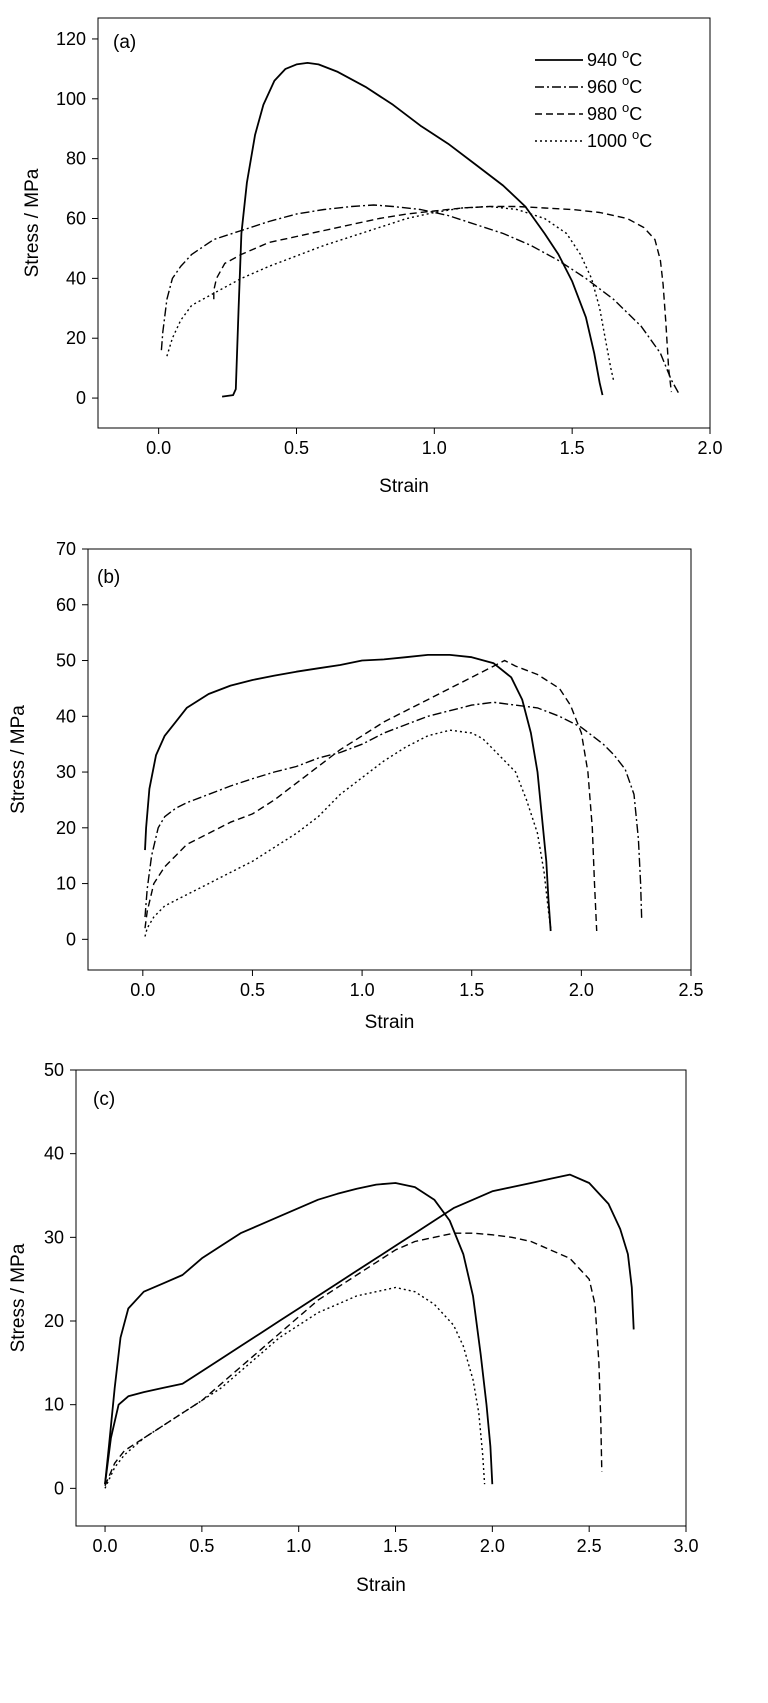 This screenshot has width=768, height=1703. Describe the element at coordinates (609, 141) in the screenshot. I see `legend-label: 1000` at that location.